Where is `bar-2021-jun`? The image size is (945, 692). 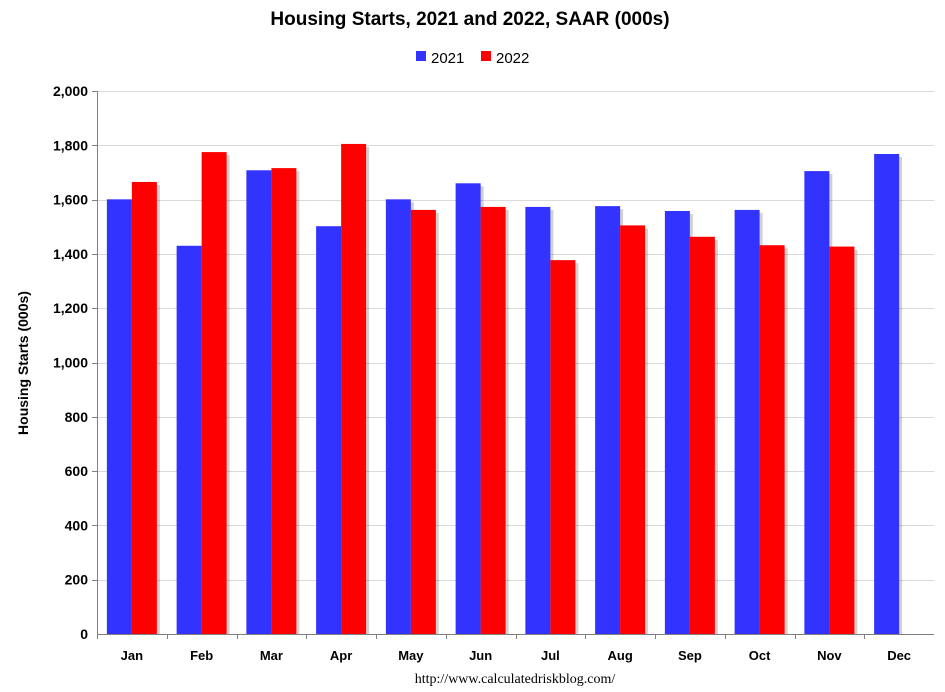
bar-2021-jun is located at coordinates (469, 408).